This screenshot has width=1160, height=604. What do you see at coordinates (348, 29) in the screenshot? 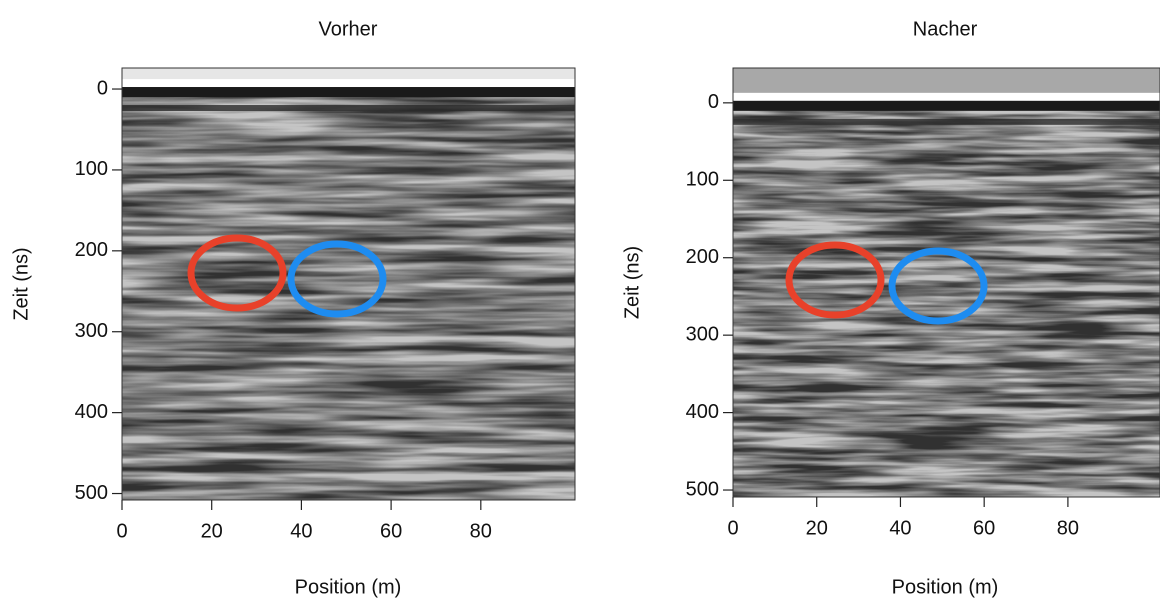
I see `chart-title: Vorher` at bounding box center [348, 29].